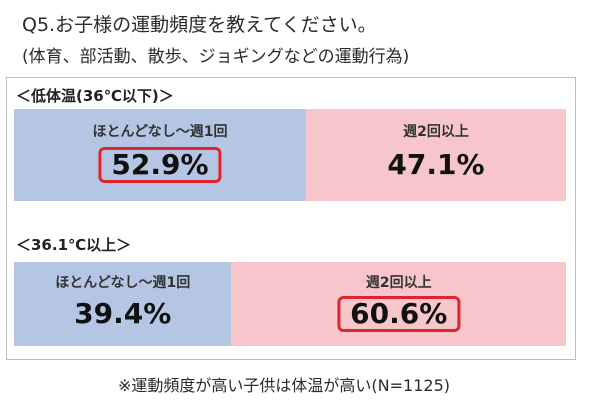 The image size is (591, 405). I want to click on bar-segment: ほとんどなし～週1回 39.4%, so click(123, 304).